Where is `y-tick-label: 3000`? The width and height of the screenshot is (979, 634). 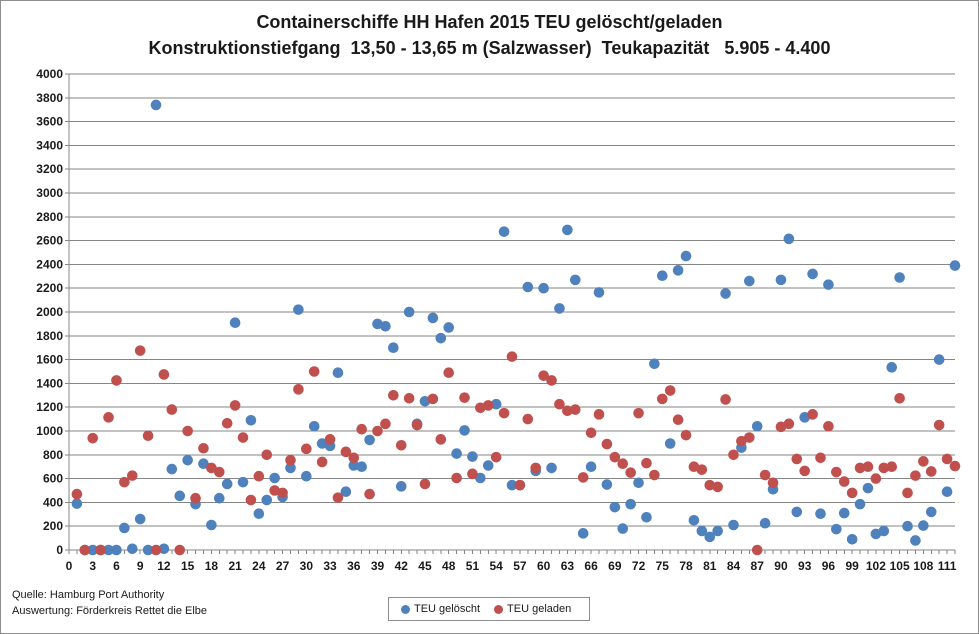 y-tick-label: 3000 is located at coordinates (49, 193).